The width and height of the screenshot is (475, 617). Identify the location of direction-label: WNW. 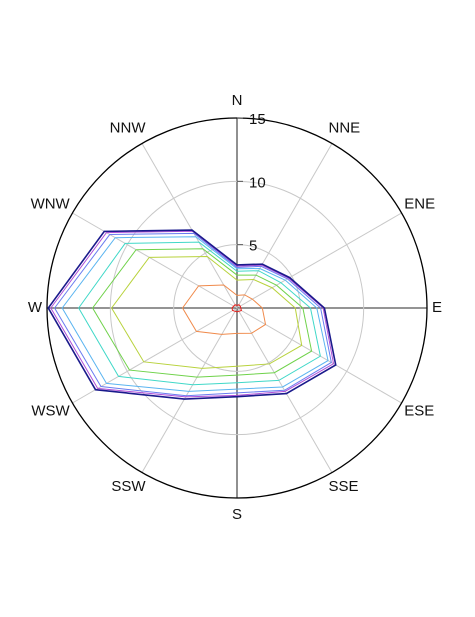
(51, 203).